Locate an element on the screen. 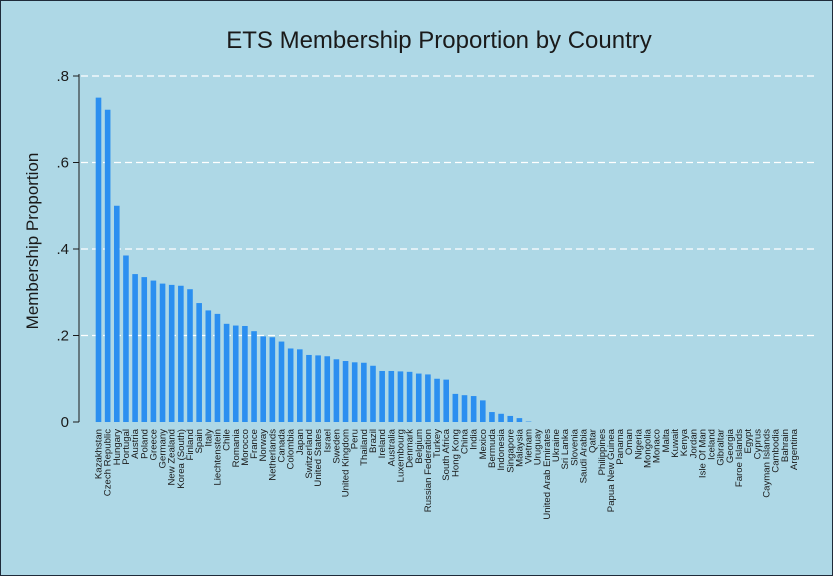 This screenshot has width=833, height=576. x-tick-label: Poland is located at coordinates (144, 444).